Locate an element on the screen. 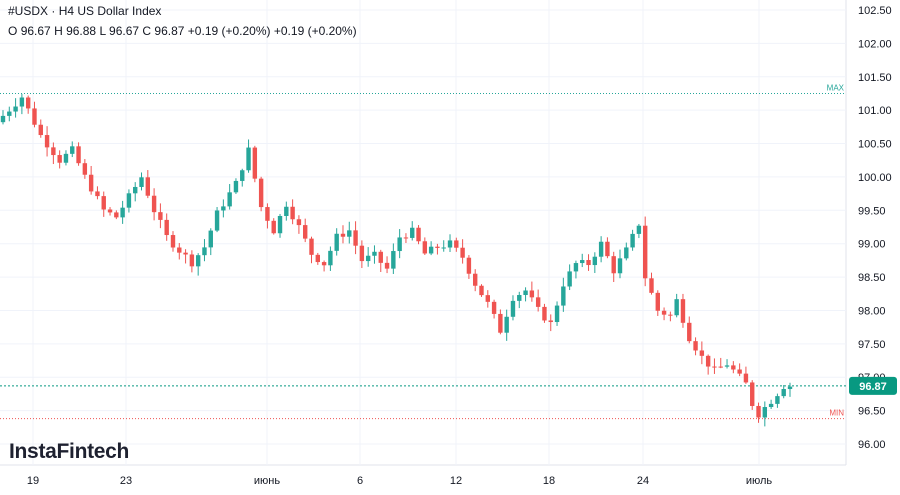 The height and width of the screenshot is (495, 900). y-tick-label: 98.50 is located at coordinates (872, 278).